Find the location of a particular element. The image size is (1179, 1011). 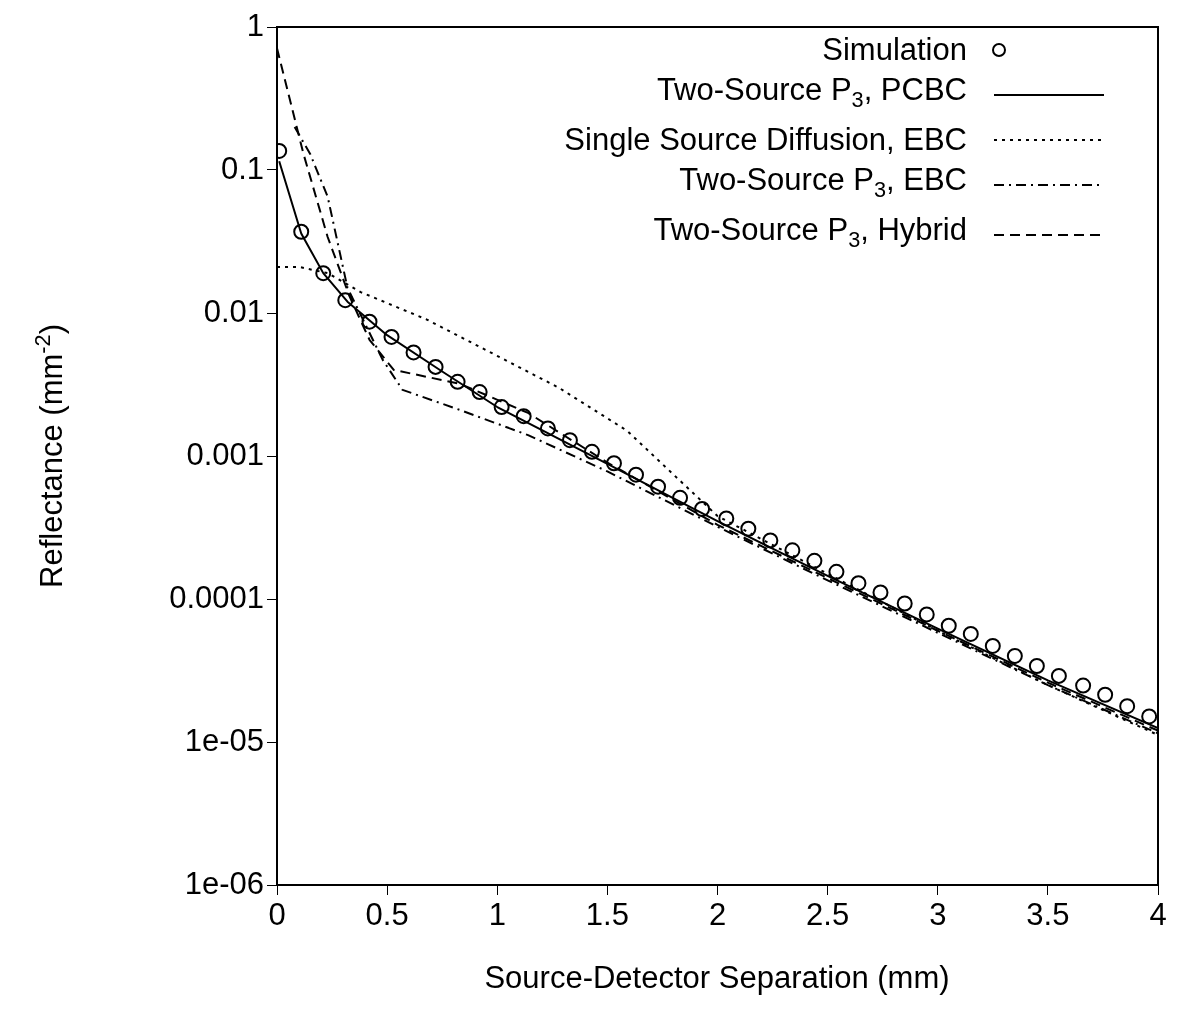

legend-label: Simulation is located at coordinates (894, 50).